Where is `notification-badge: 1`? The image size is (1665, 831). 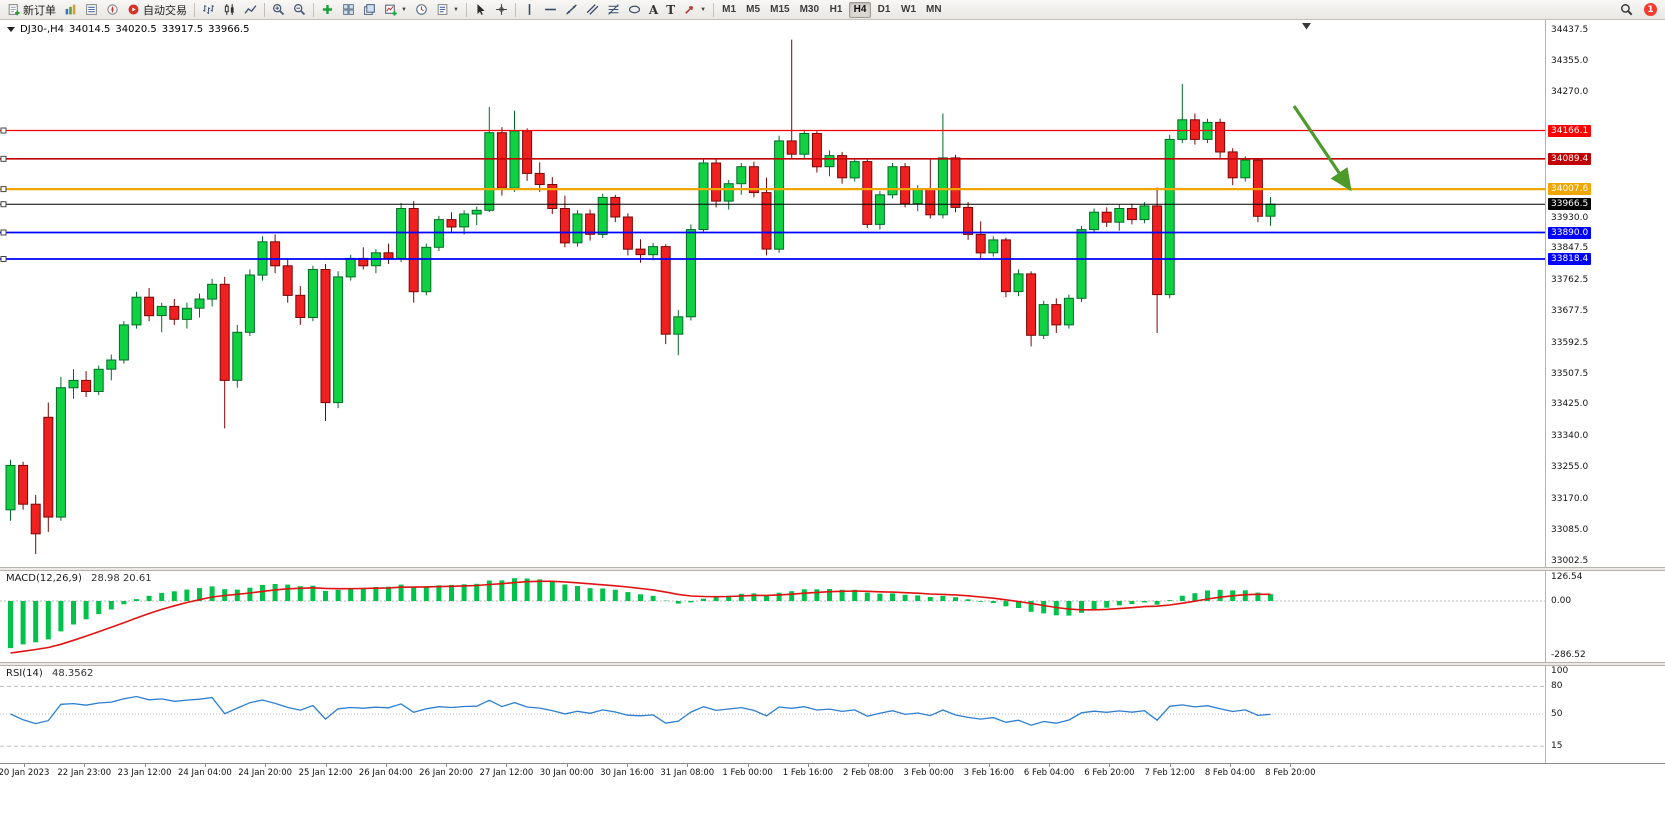 notification-badge: 1 is located at coordinates (1650, 9).